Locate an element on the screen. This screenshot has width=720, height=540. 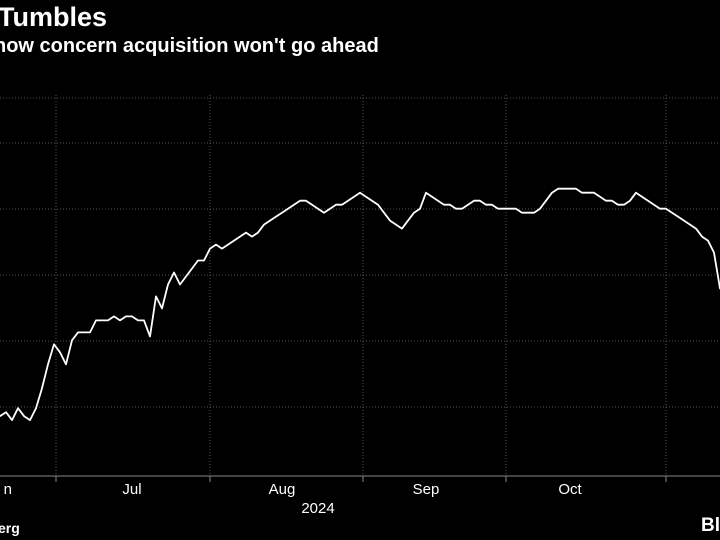
x-tick-label-0: n is located at coordinates (8, 489).